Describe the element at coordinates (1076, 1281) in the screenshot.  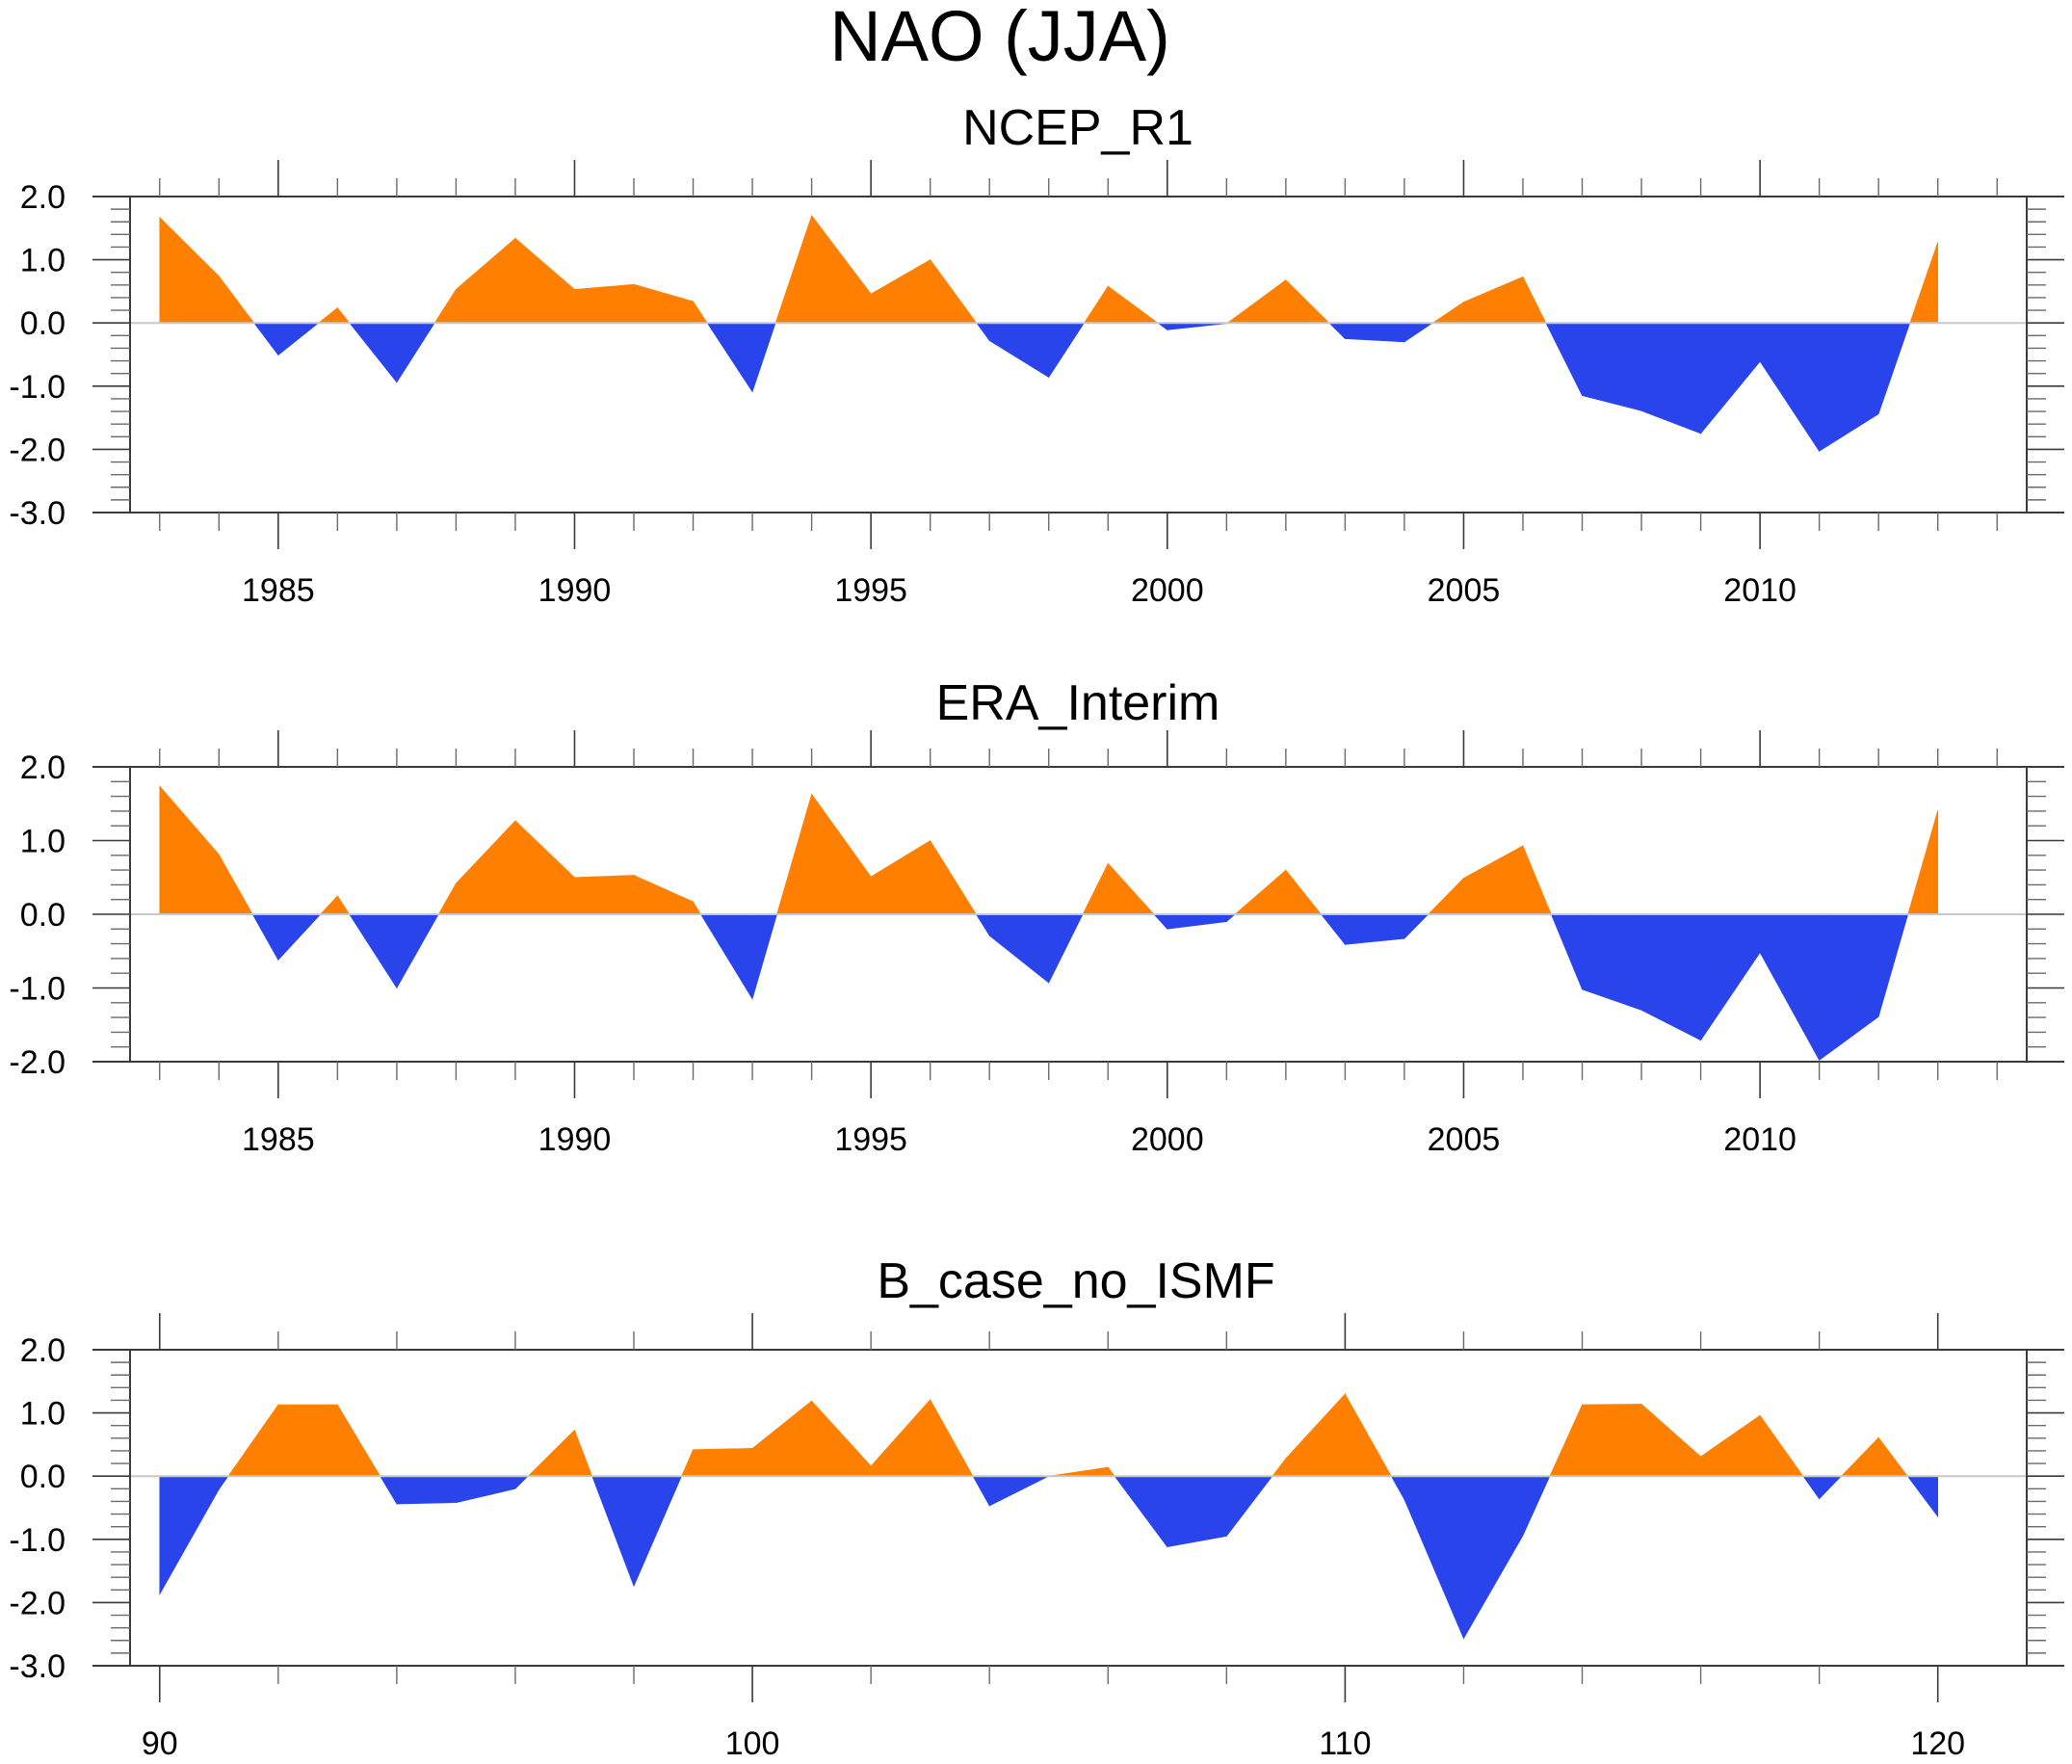
I see `panel-title: B_case_no_ISMF` at that location.